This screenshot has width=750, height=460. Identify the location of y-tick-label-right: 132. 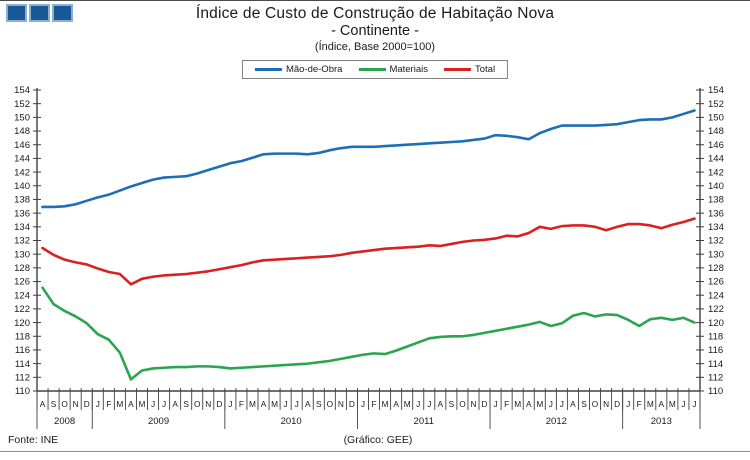
(716, 241).